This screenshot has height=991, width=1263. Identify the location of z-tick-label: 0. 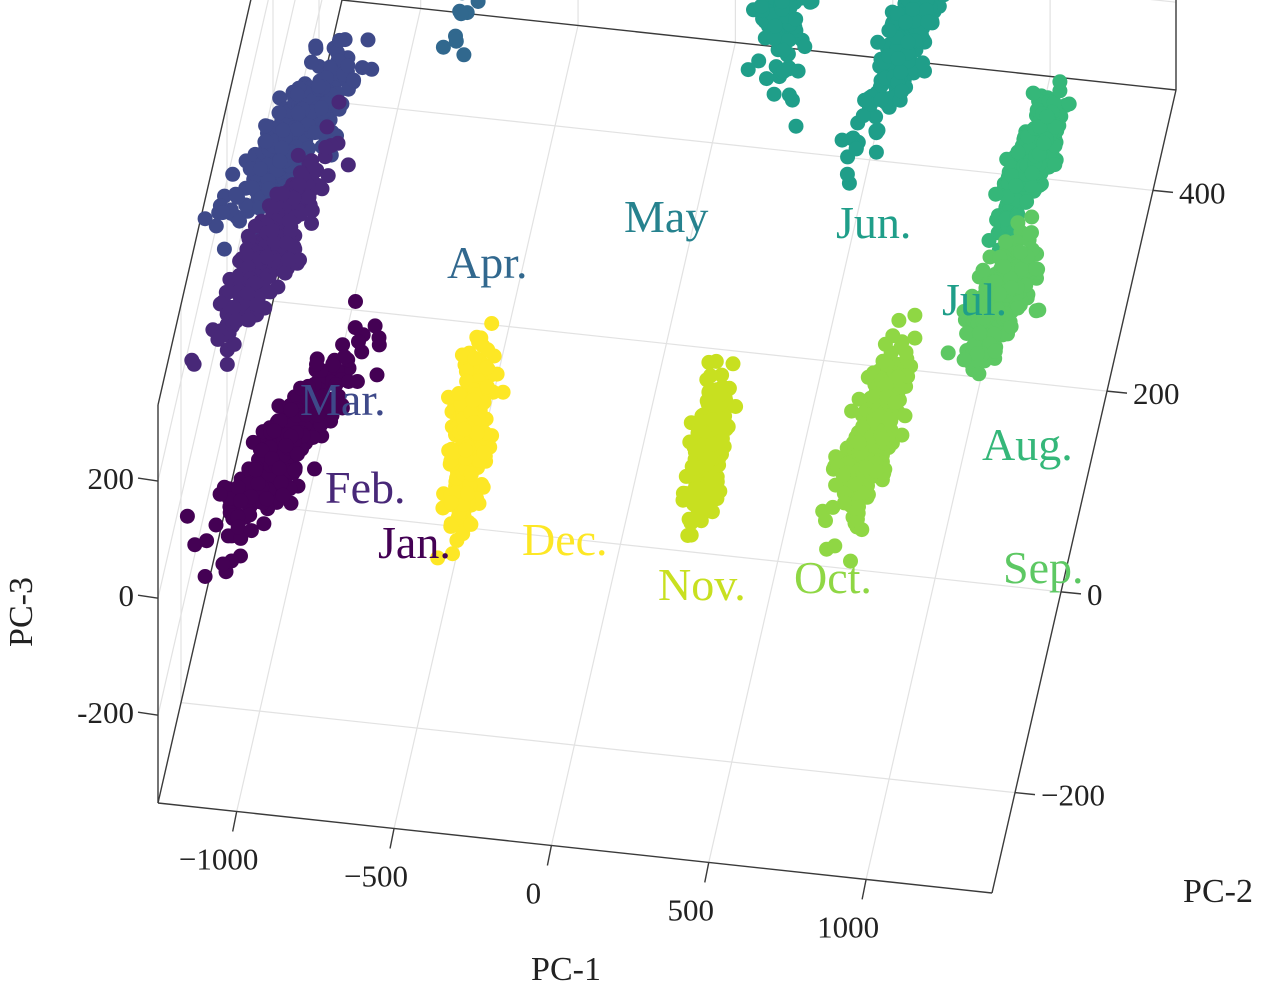
(127, 595).